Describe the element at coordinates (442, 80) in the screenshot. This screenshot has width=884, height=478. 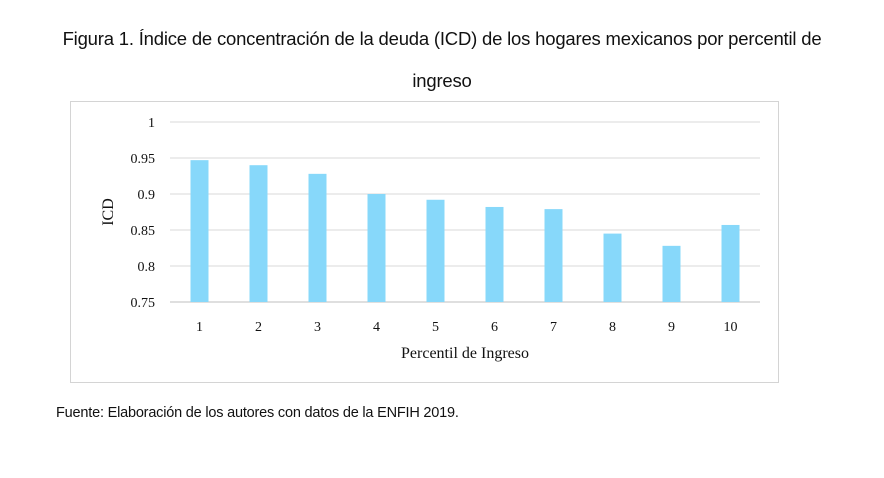
I see `chart-title-line-2: ingreso` at that location.